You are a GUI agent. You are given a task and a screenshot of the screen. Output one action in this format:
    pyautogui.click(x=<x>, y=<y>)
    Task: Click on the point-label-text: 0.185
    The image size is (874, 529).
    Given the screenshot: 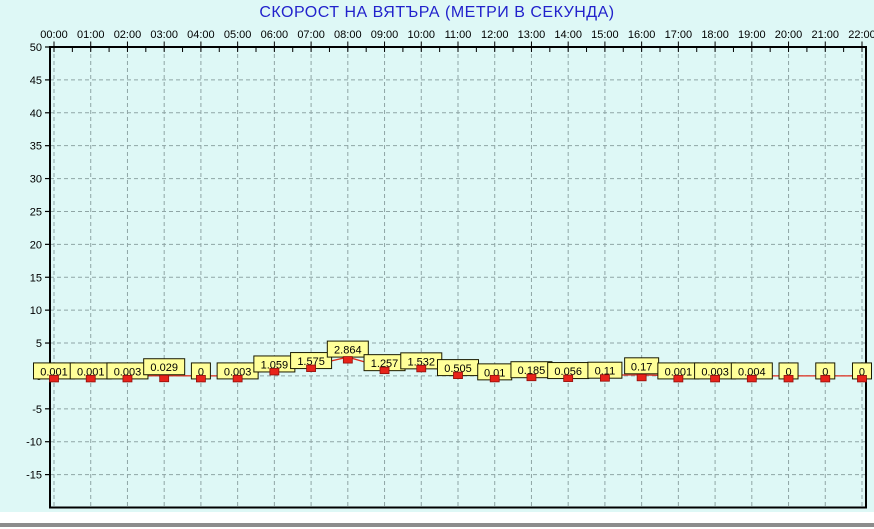 What is the action you would take?
    pyautogui.click(x=532, y=371)
    